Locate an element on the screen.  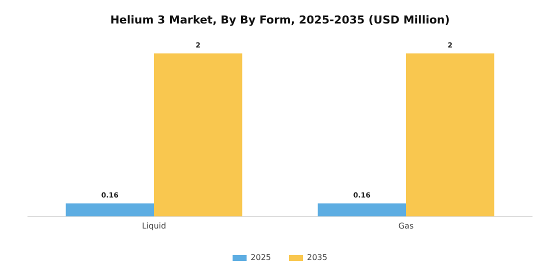
x-tick-label: Liquid is located at coordinates (154, 225).